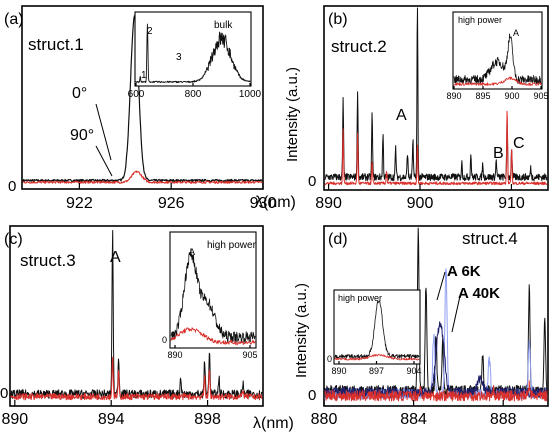 Image resolution: width=554 pixels, height=440 pixels. What do you see at coordinates (413, 419) in the screenshot?
I see `panel-d-x-tick-label-884: 884` at bounding box center [413, 419].